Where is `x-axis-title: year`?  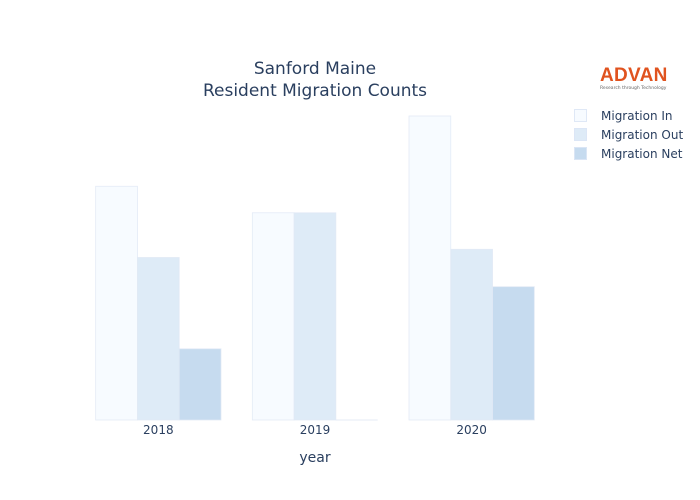
x-axis-title: year is located at coordinates (314, 458).